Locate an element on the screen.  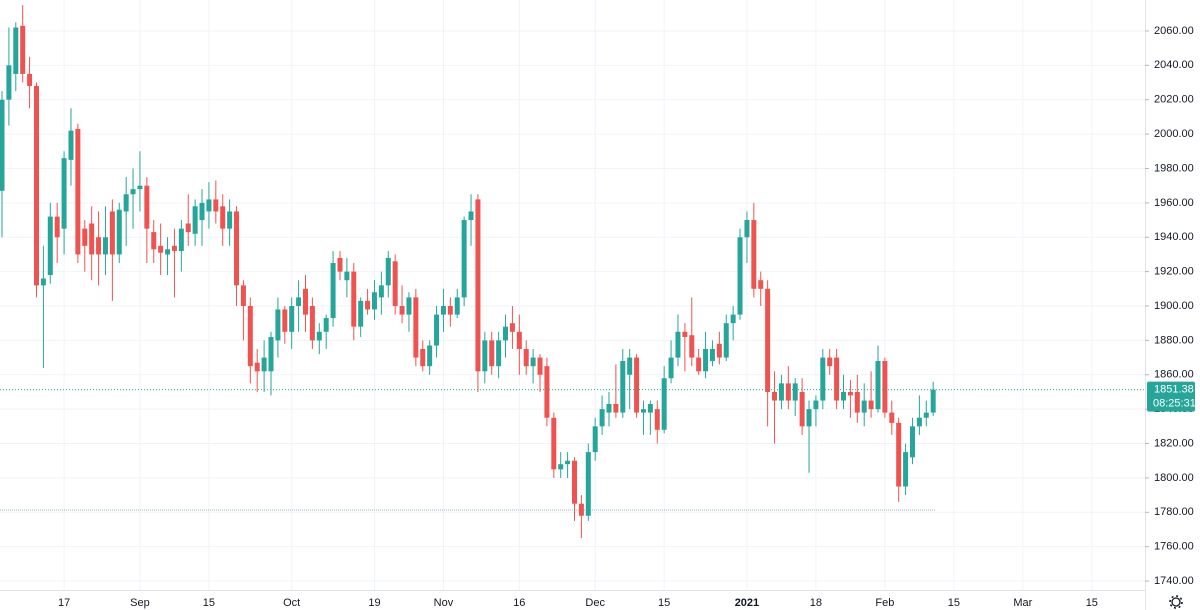
x-tick-label: Sep is located at coordinates (140, 603).